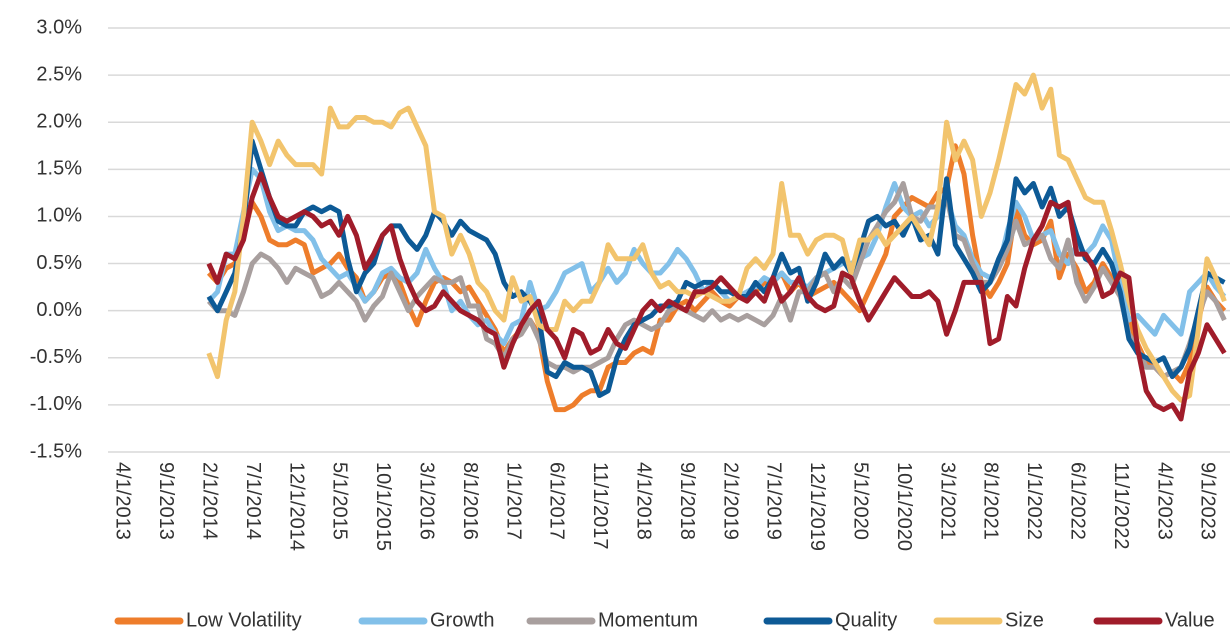  I want to click on x-tick-label: 7/1/2019, so click(774, 501).